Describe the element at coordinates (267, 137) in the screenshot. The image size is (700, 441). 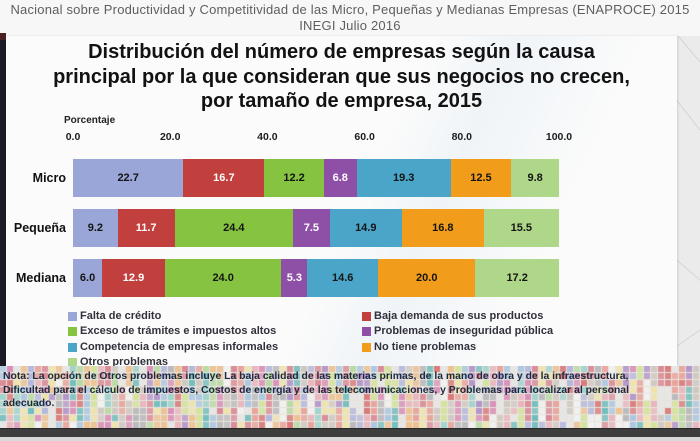
I see `tick-40.0: 40.0` at that location.